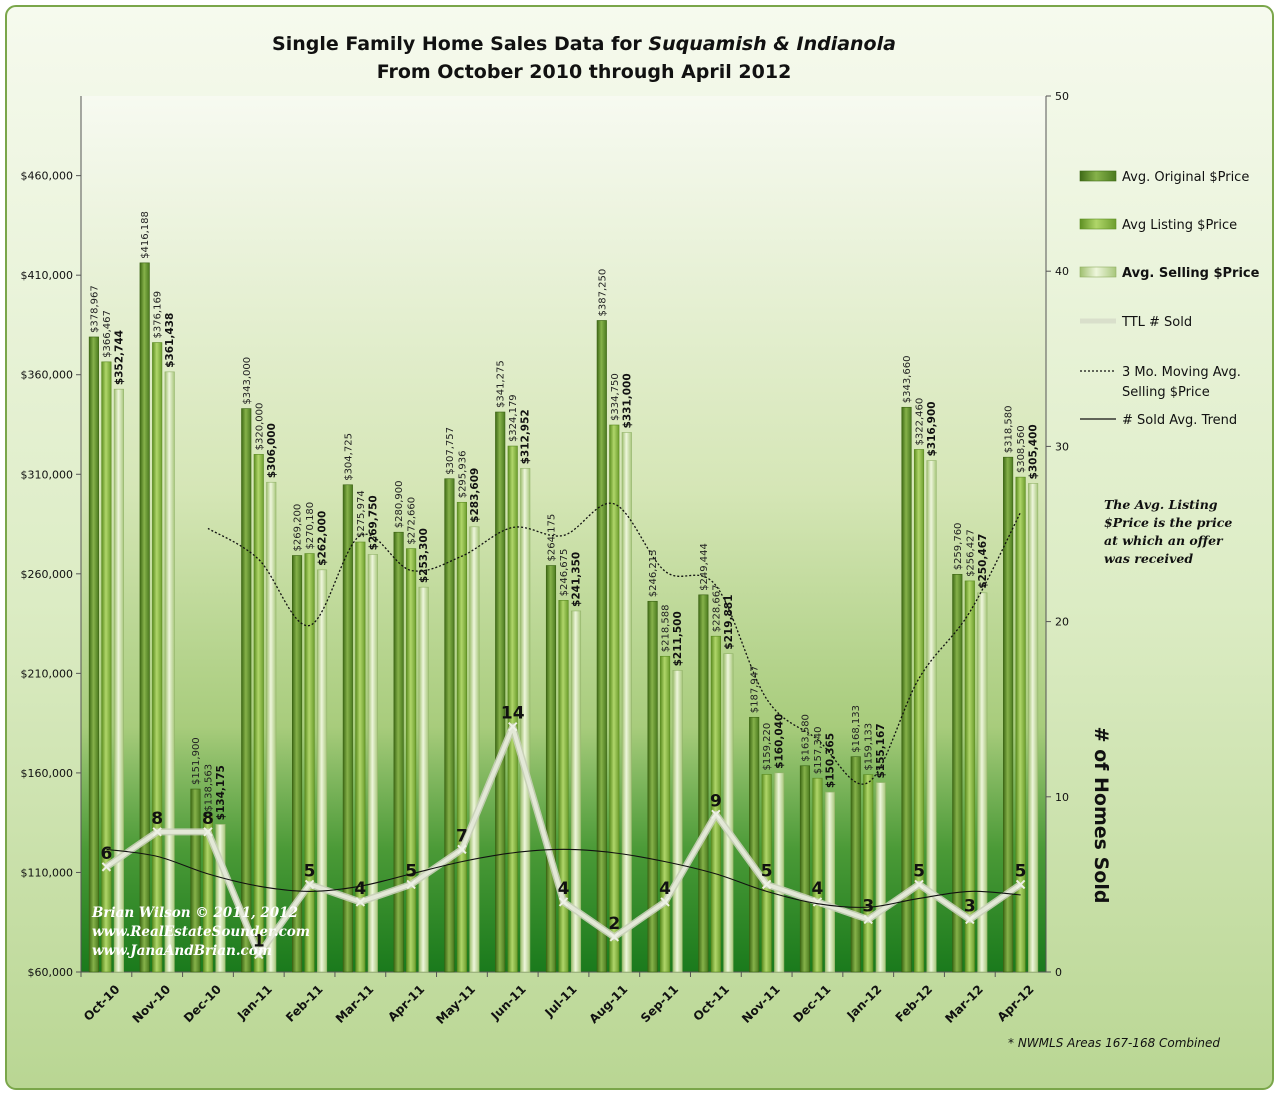 This screenshot has height=1095, width=1279. Describe the element at coordinates (615, 397) in the screenshot. I see `bar-listing-price-label: $334,750` at that location.